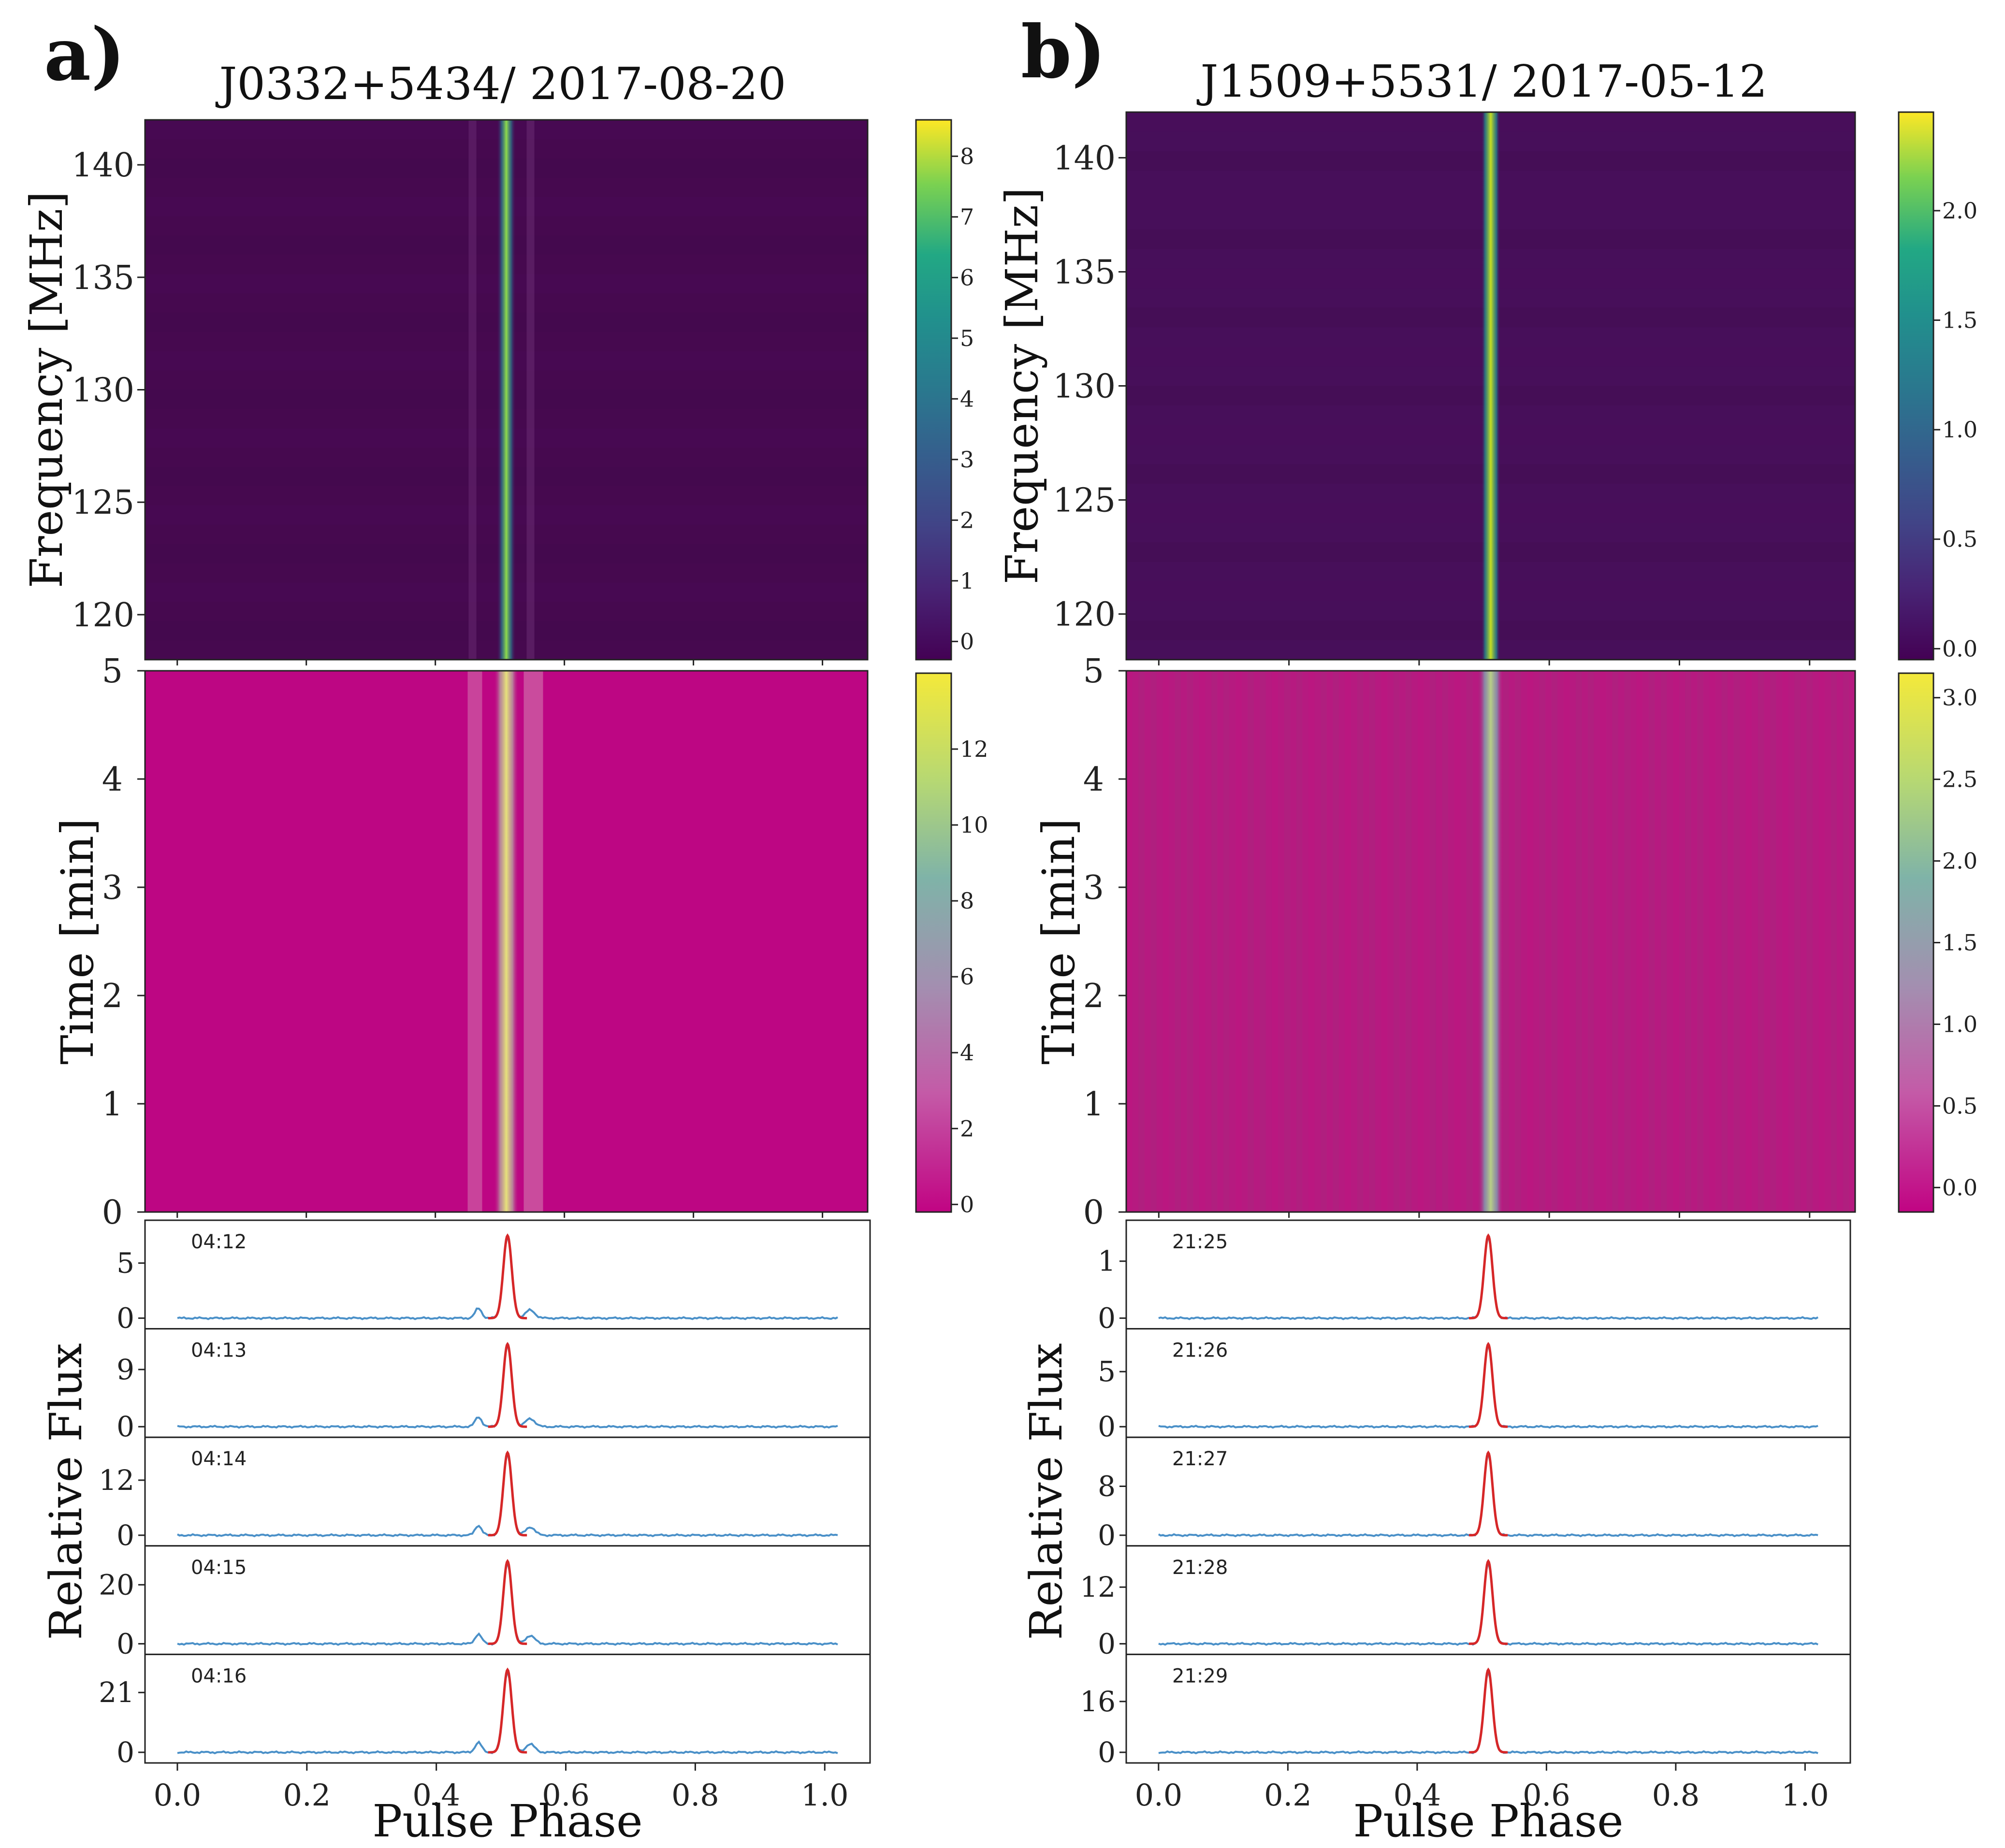 The height and width of the screenshot is (1848, 2005). I want to click on time-colorbar, so click(934, 942).